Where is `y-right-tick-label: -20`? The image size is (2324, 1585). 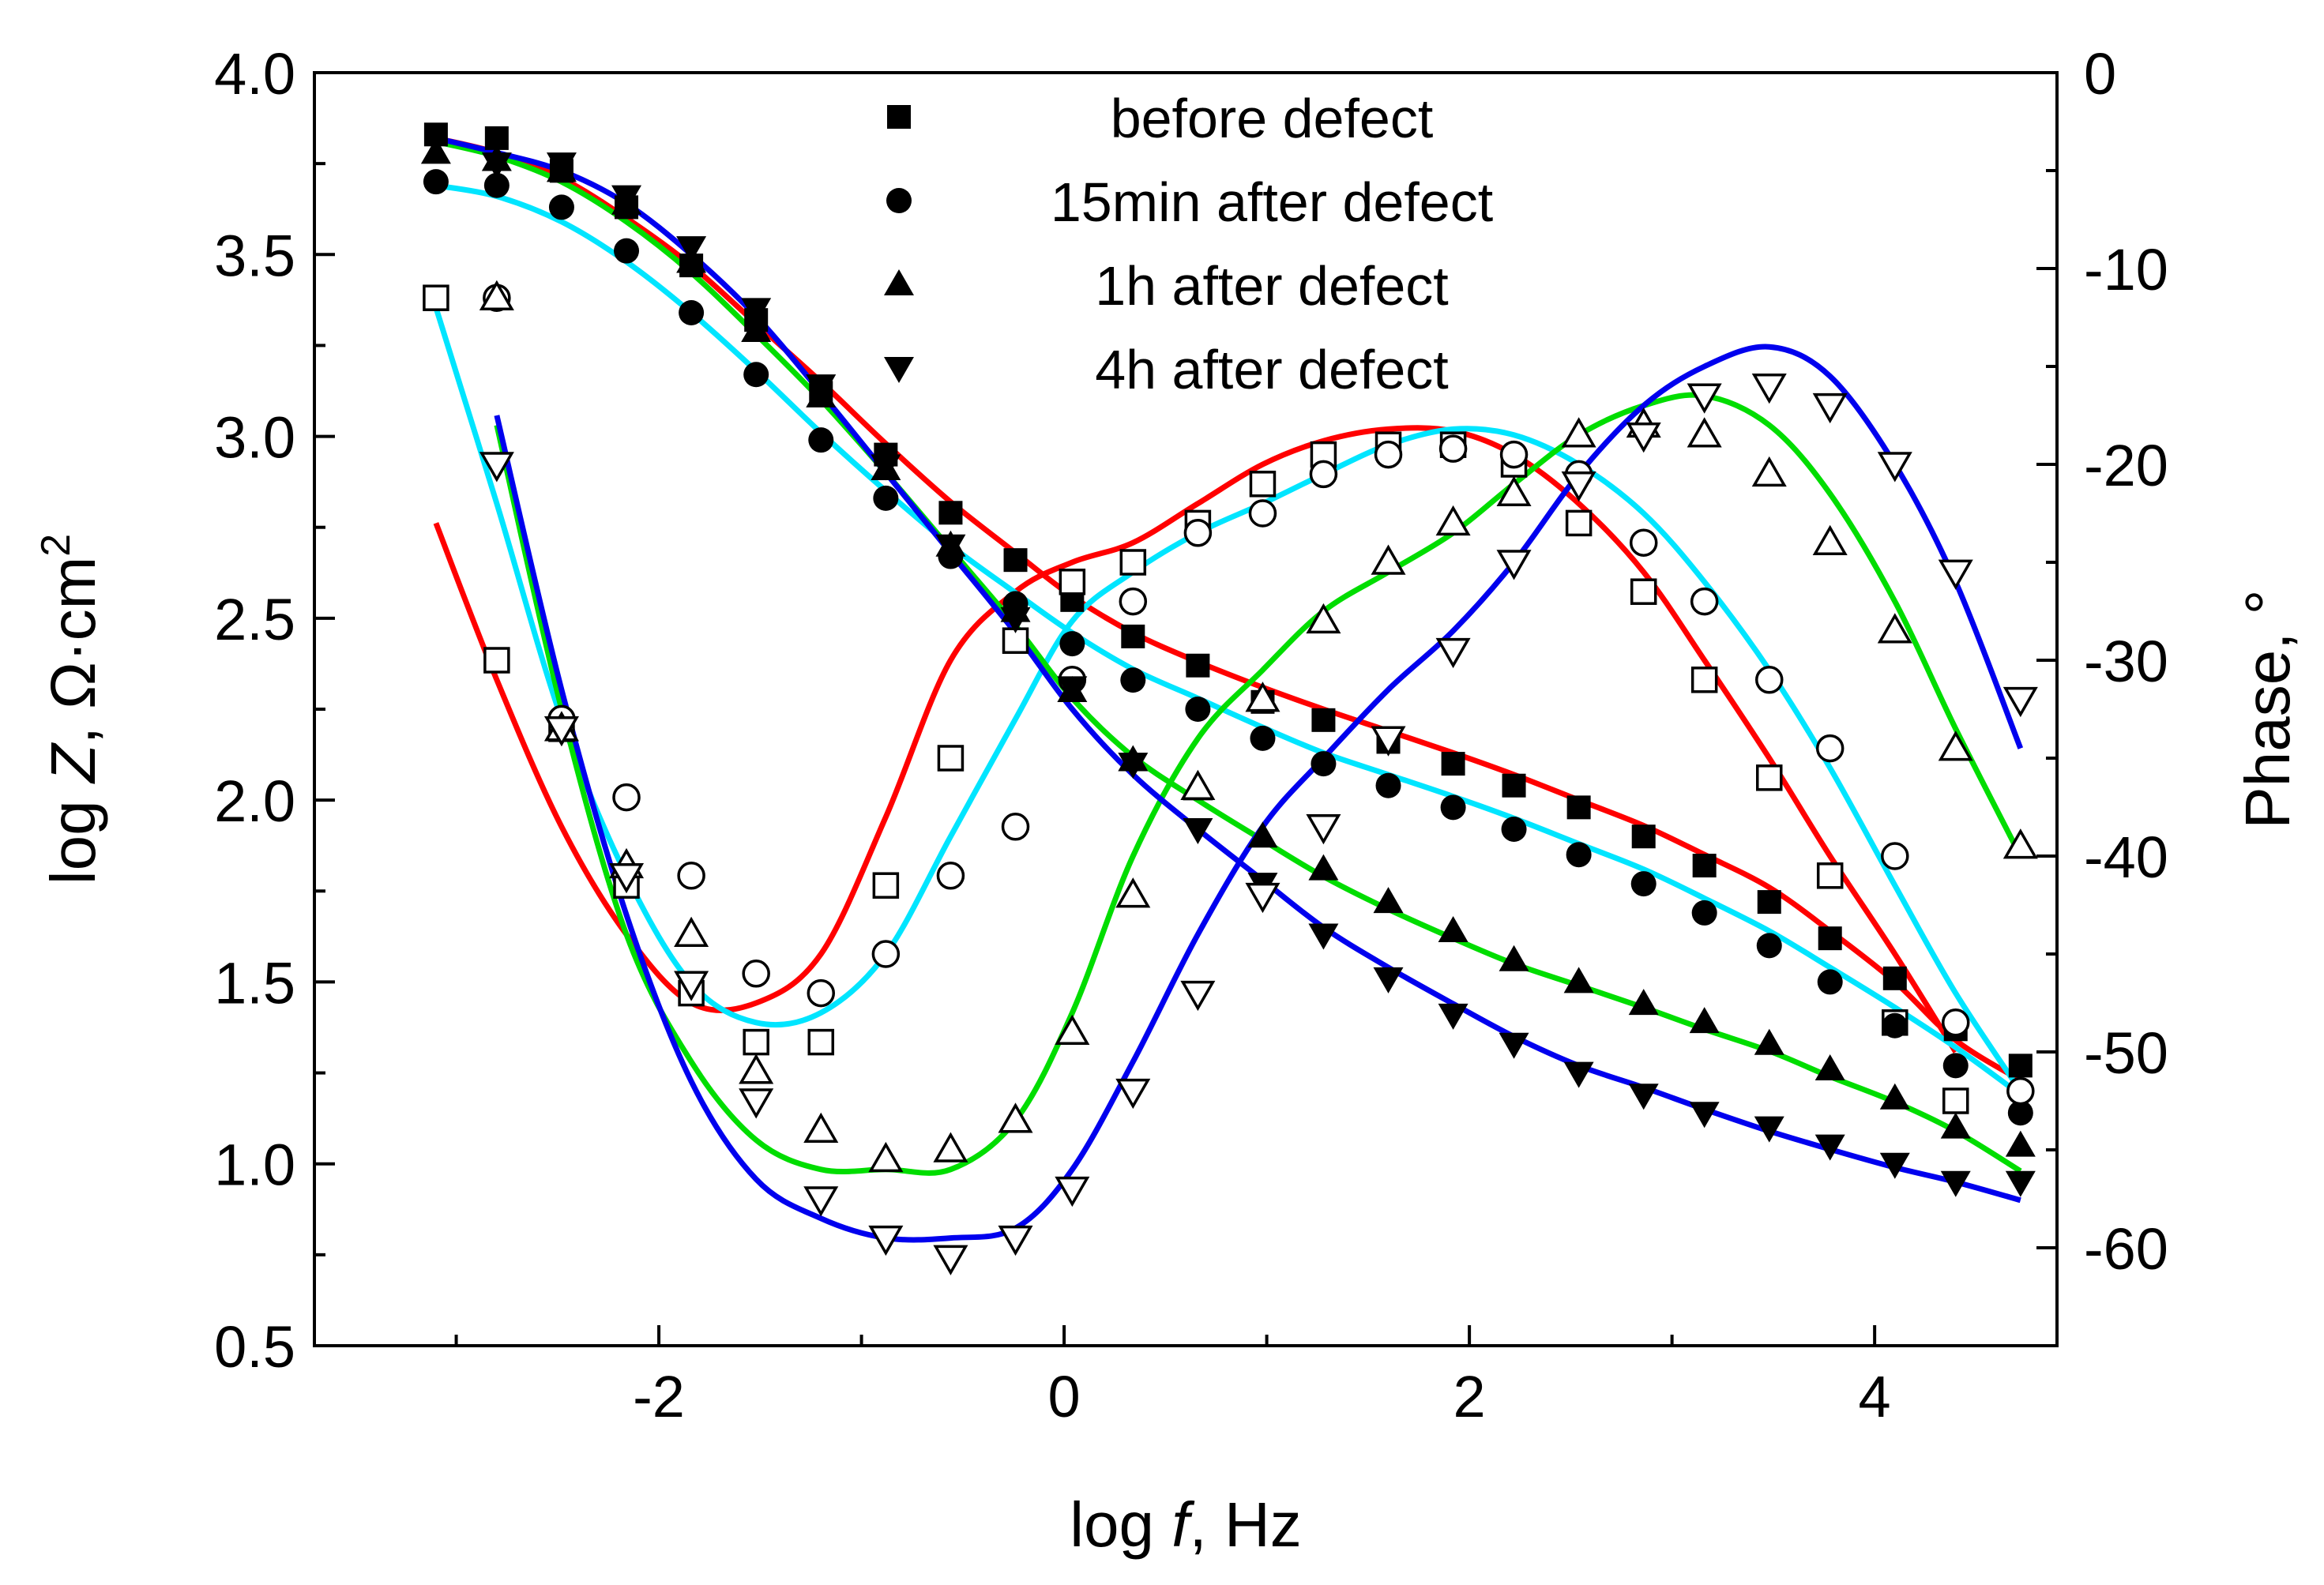
y-right-tick-label: -20 is located at coordinates (2126, 465).